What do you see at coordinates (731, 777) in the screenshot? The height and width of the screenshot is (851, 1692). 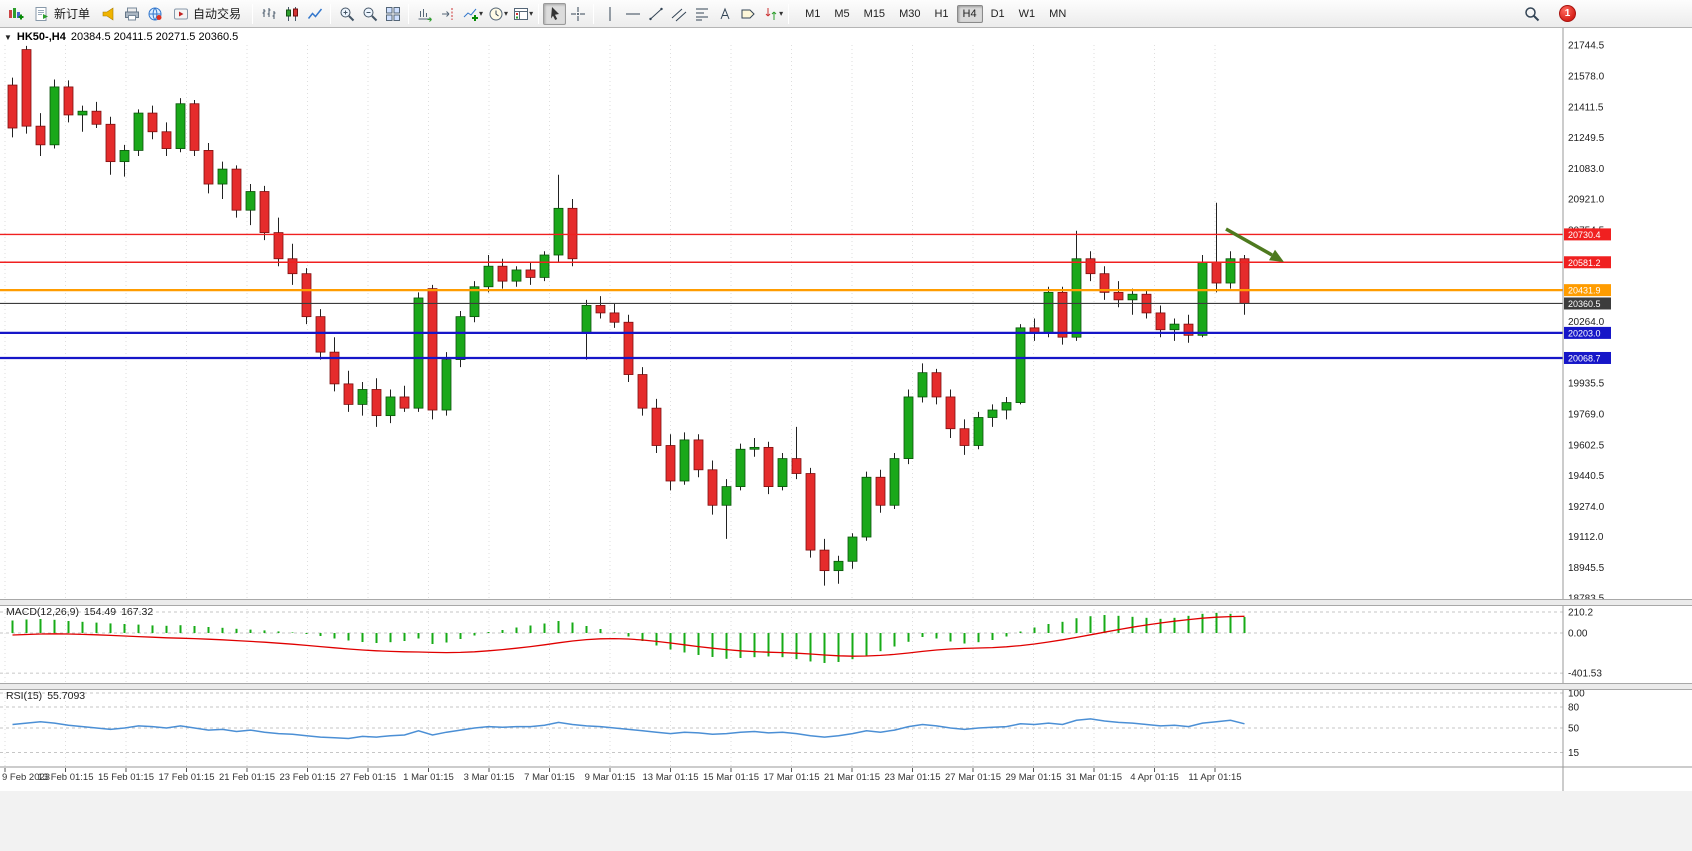 I see `x-axis-label: 15 Mar 01:15` at bounding box center [731, 777].